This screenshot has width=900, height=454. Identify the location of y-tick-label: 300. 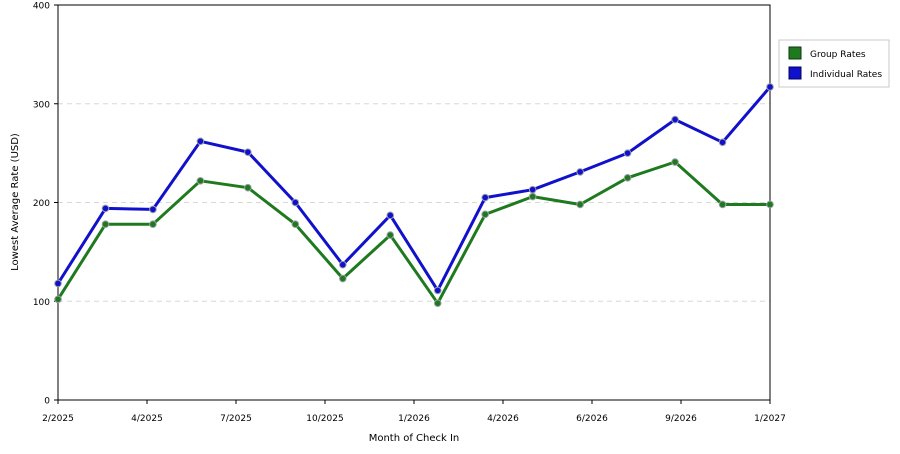
(41, 105).